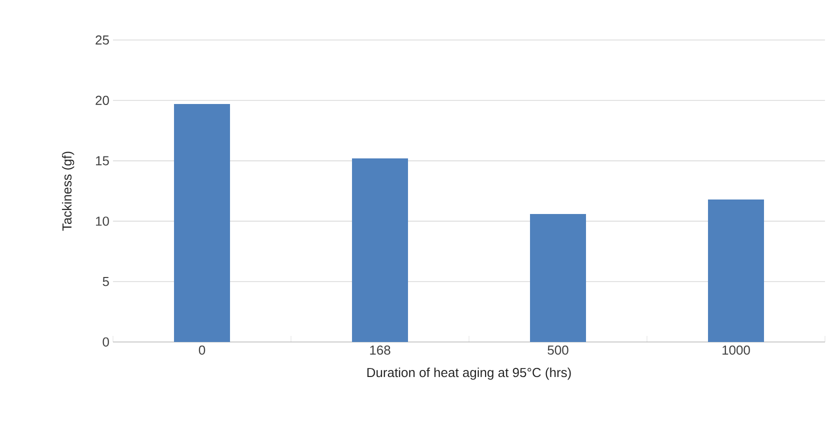  Describe the element at coordinates (102, 40) in the screenshot. I see `y-tick-label: 25` at that location.